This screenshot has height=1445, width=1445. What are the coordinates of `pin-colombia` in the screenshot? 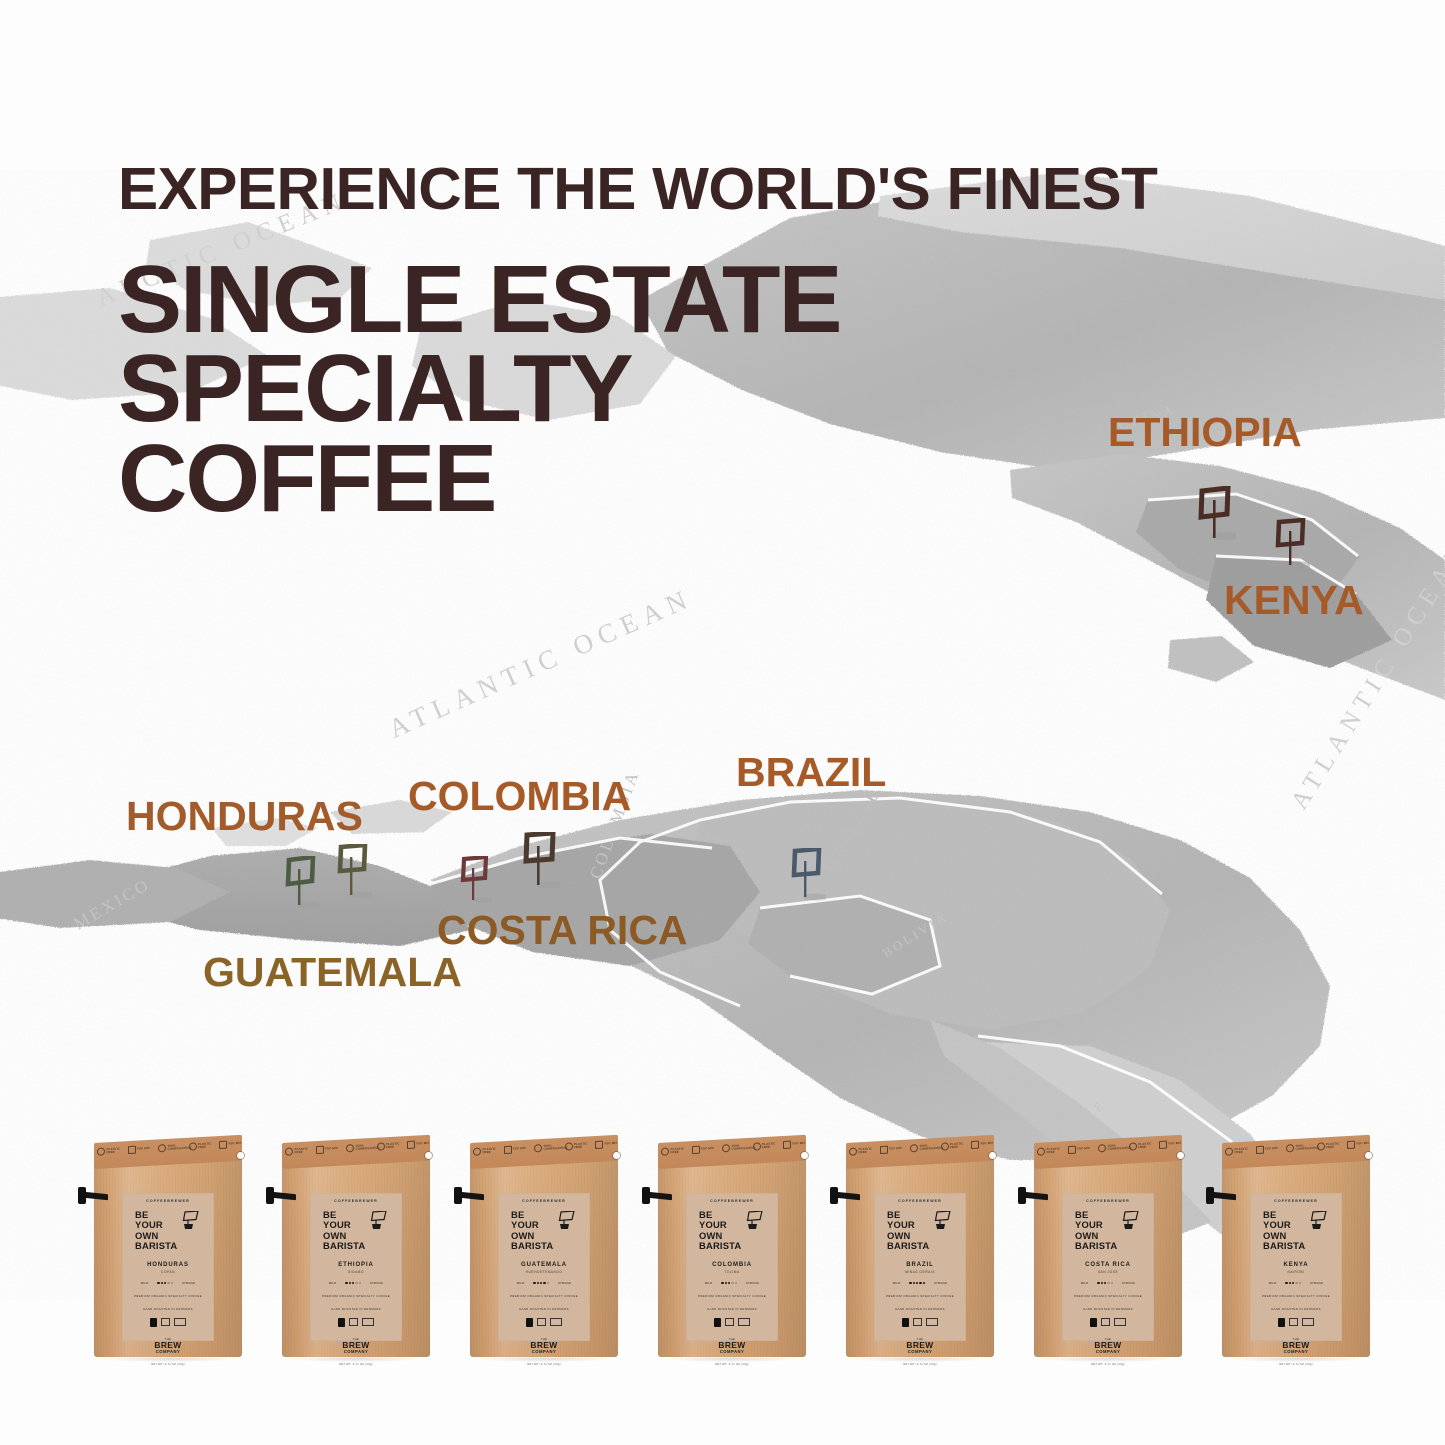 It's located at (543, 862).